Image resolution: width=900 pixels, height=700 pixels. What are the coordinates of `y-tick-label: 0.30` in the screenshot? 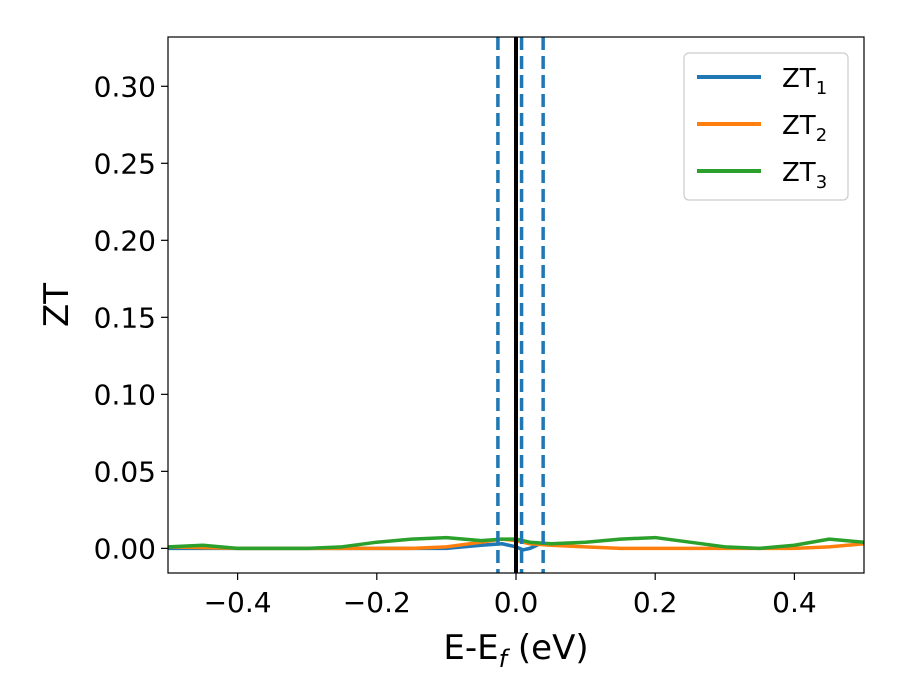 It's located at (125, 86).